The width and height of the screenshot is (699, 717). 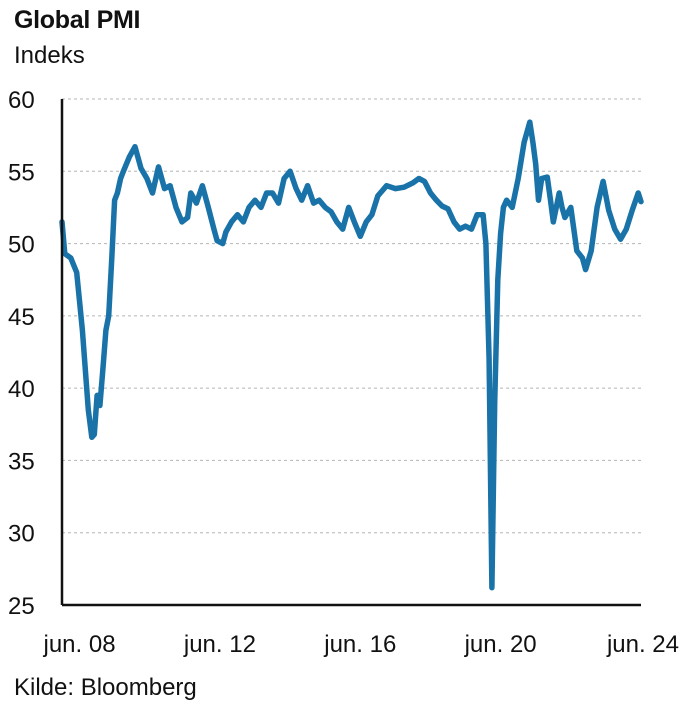 What do you see at coordinates (21, 172) in the screenshot?
I see `y-tick-label: 55` at bounding box center [21, 172].